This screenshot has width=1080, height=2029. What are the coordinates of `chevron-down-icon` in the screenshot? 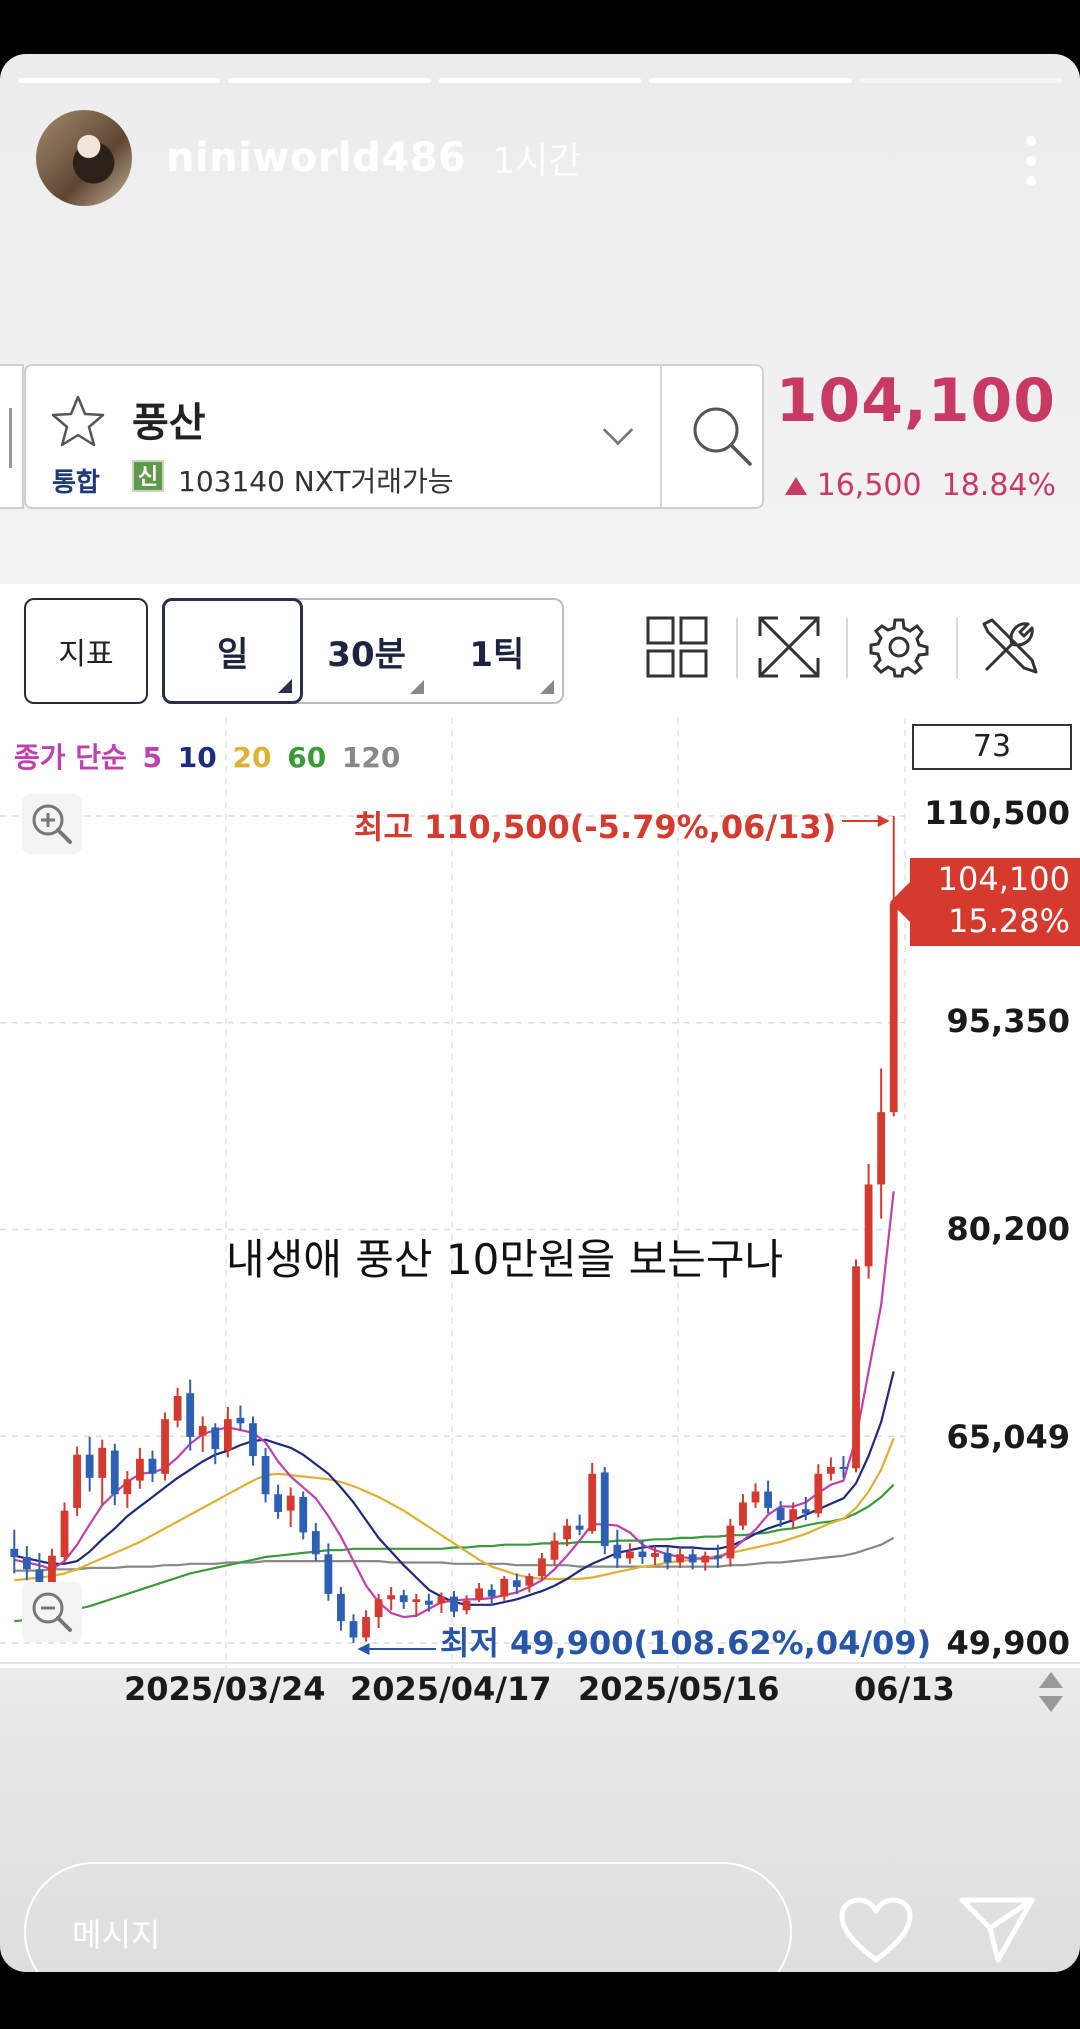 It's located at (618, 430).